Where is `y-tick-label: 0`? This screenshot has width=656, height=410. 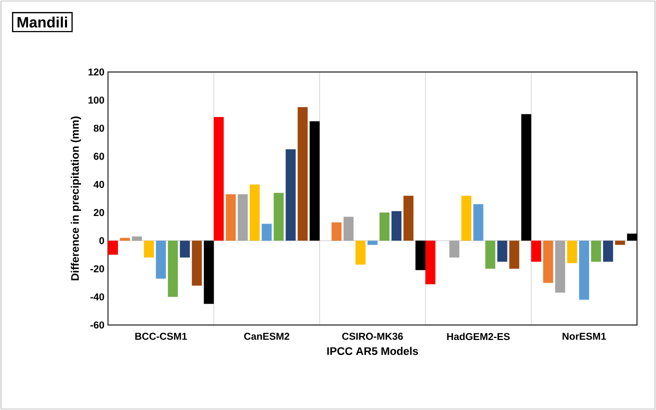 y-tick-label: 0 is located at coordinates (101, 240).